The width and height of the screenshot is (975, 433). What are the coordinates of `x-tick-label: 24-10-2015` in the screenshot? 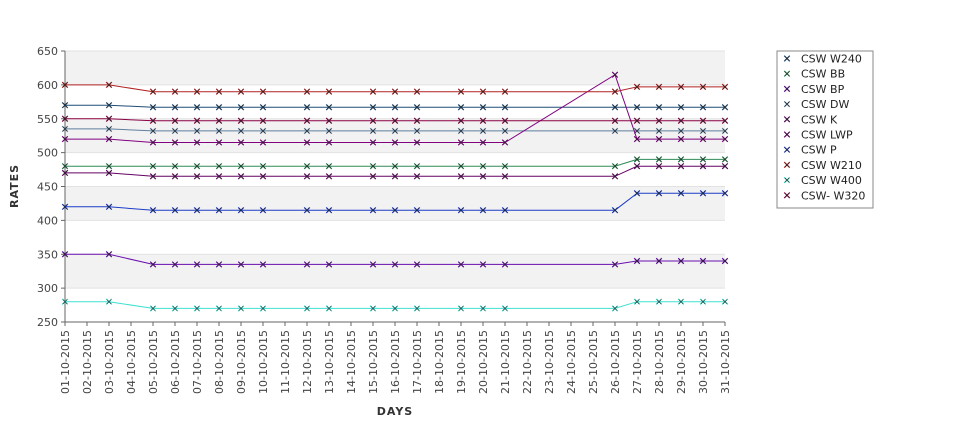 It's located at (571, 362).